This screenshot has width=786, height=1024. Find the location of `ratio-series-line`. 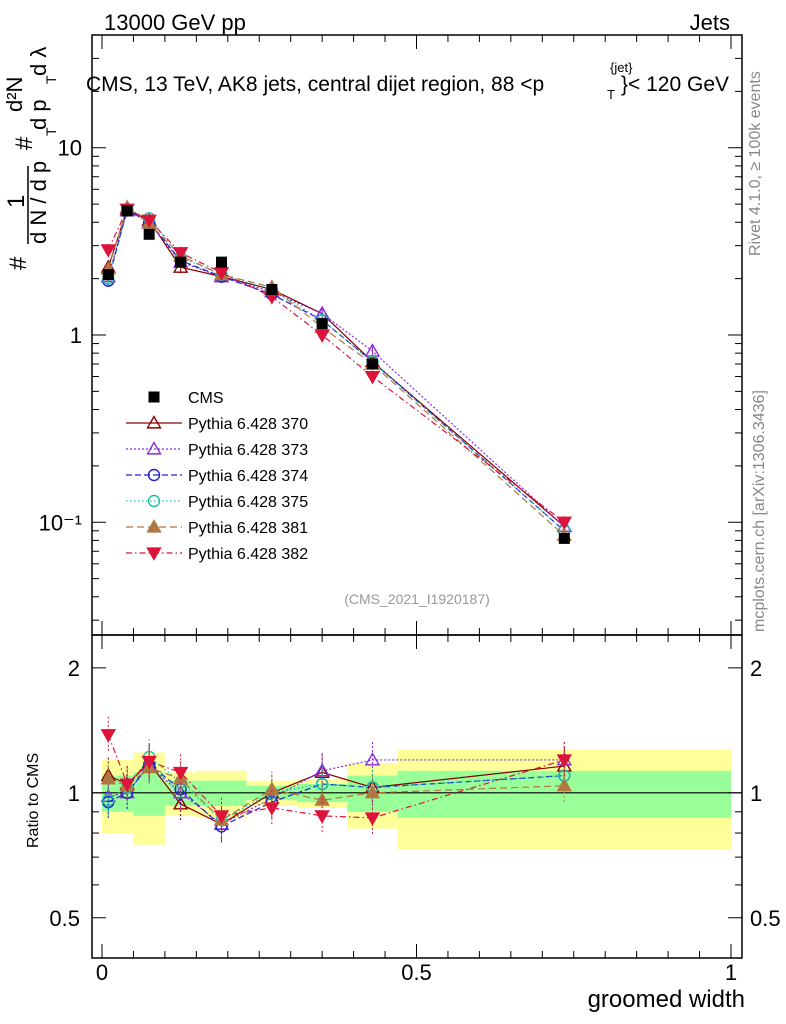

ratio-series-line is located at coordinates (336, 795).